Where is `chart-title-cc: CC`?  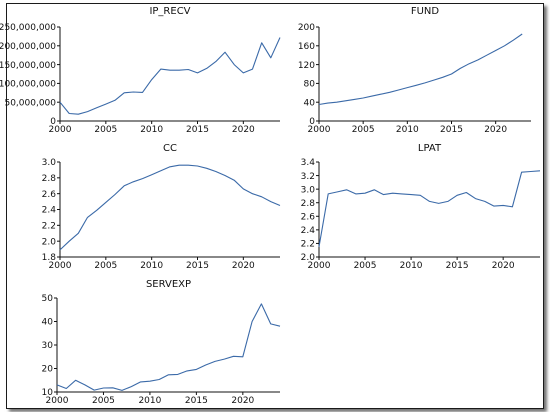 chart-title-cc: CC is located at coordinates (170, 148).